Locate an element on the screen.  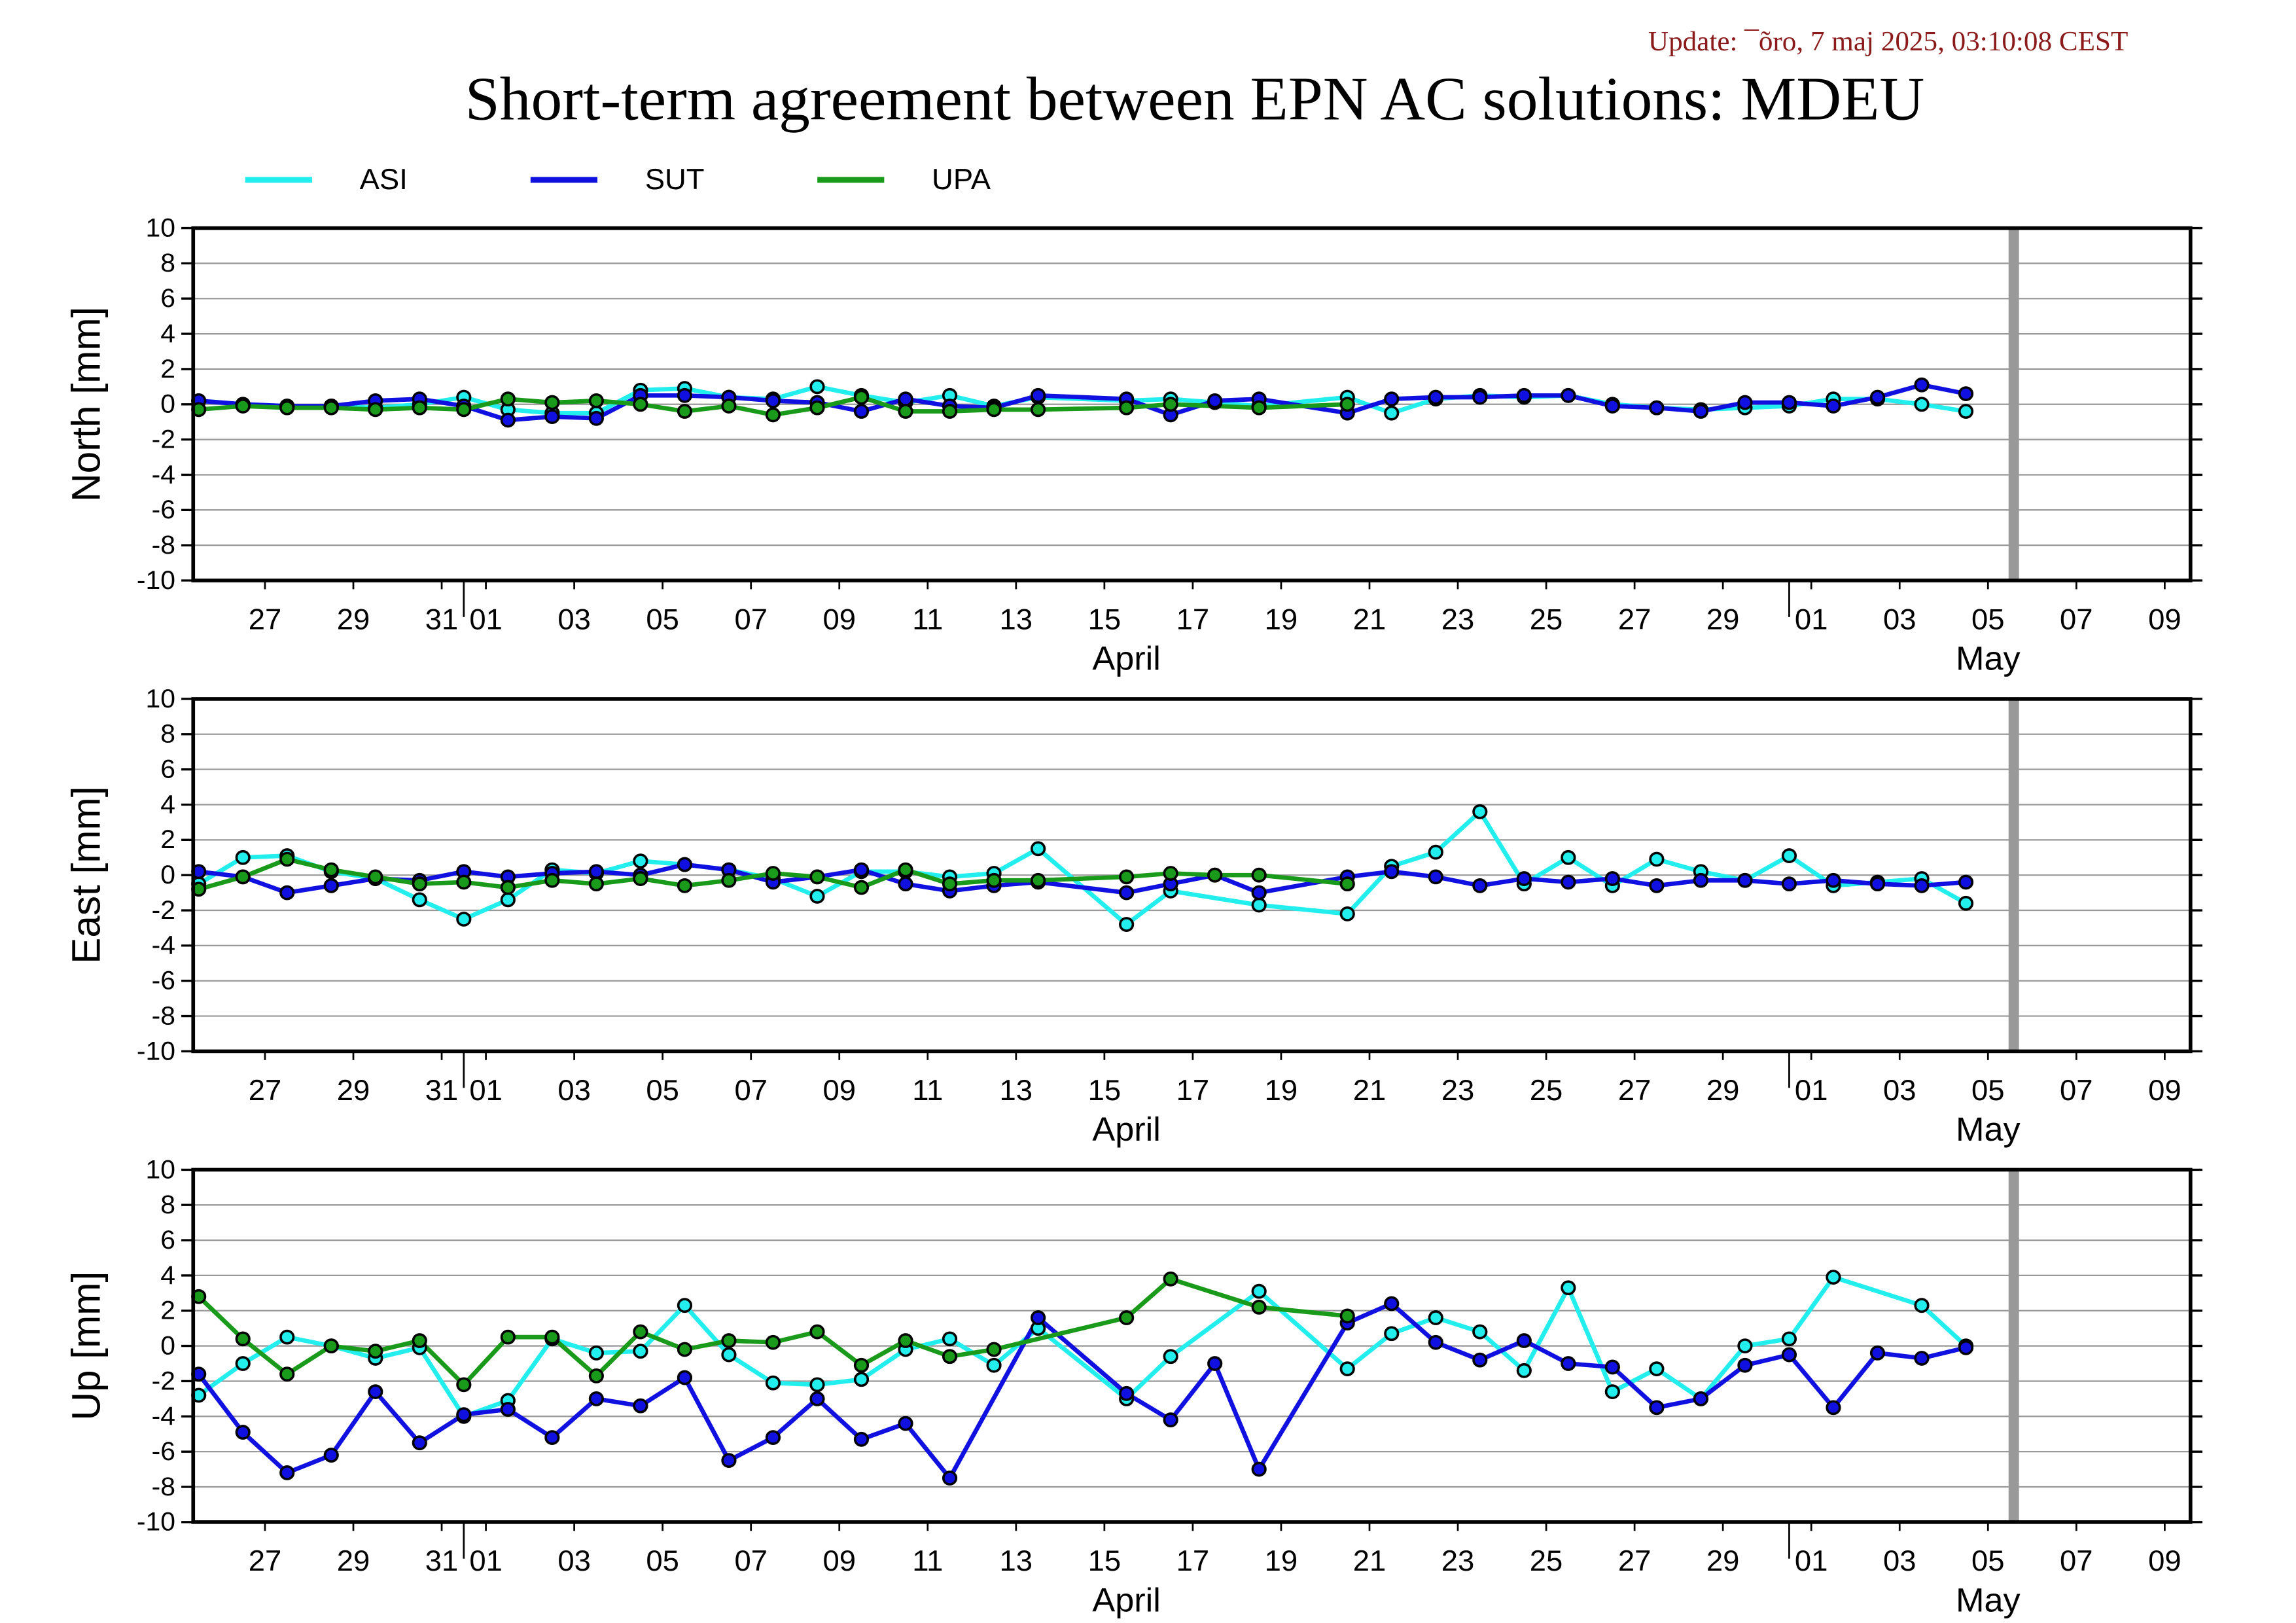
y-tick-label: 0 is located at coordinates (167, 874).